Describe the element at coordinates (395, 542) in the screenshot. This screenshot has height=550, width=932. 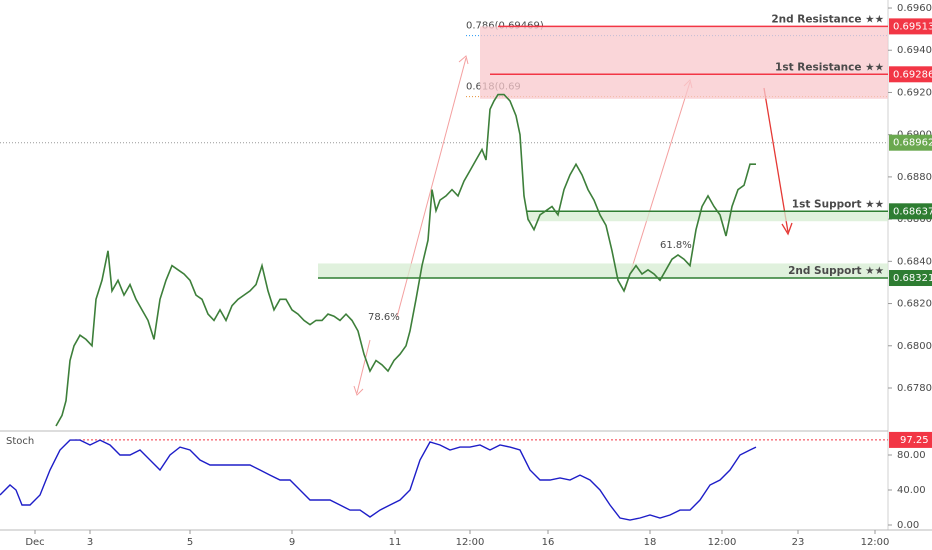
I see `x-tick-label: 11` at that location.